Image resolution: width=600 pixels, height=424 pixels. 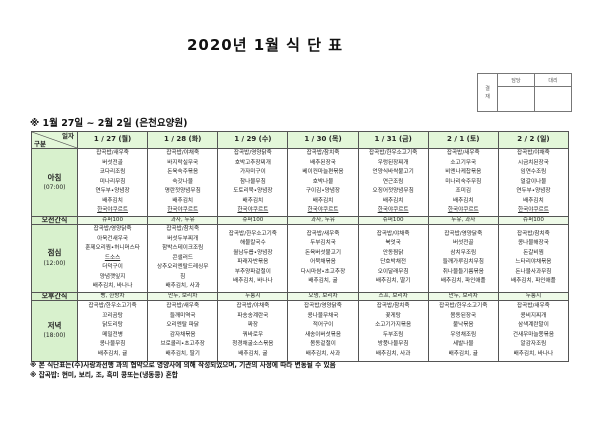 What do you see at coordinates (183, 248) in the screenshot?
I see `menu-item: 함박스테이크조림` at bounding box center [183, 248].